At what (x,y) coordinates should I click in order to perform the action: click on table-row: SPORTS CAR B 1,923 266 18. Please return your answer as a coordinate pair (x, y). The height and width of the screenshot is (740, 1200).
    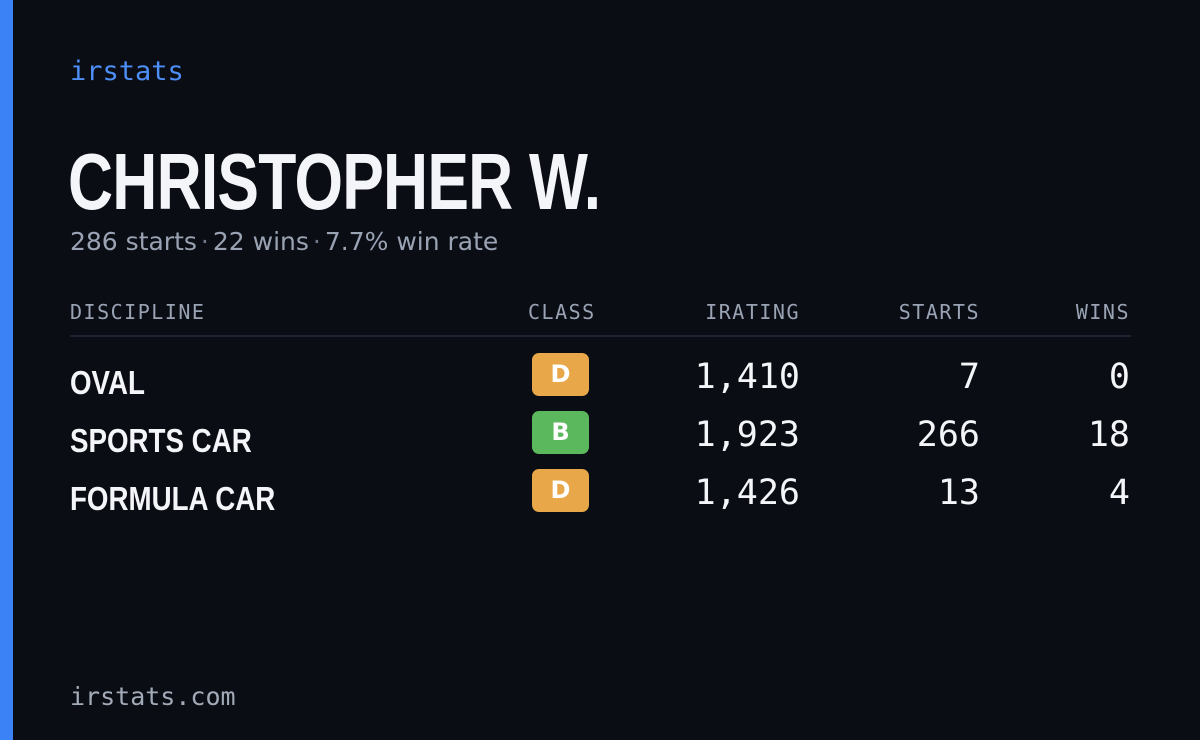
    Looking at the image, I should click on (600, 440).